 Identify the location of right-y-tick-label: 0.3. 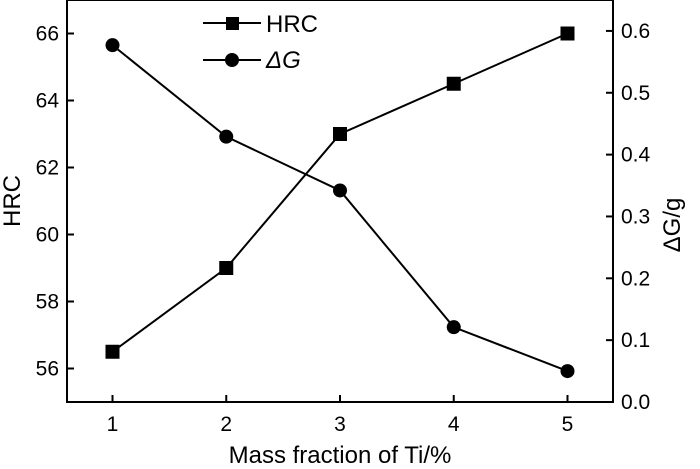
(635, 216).